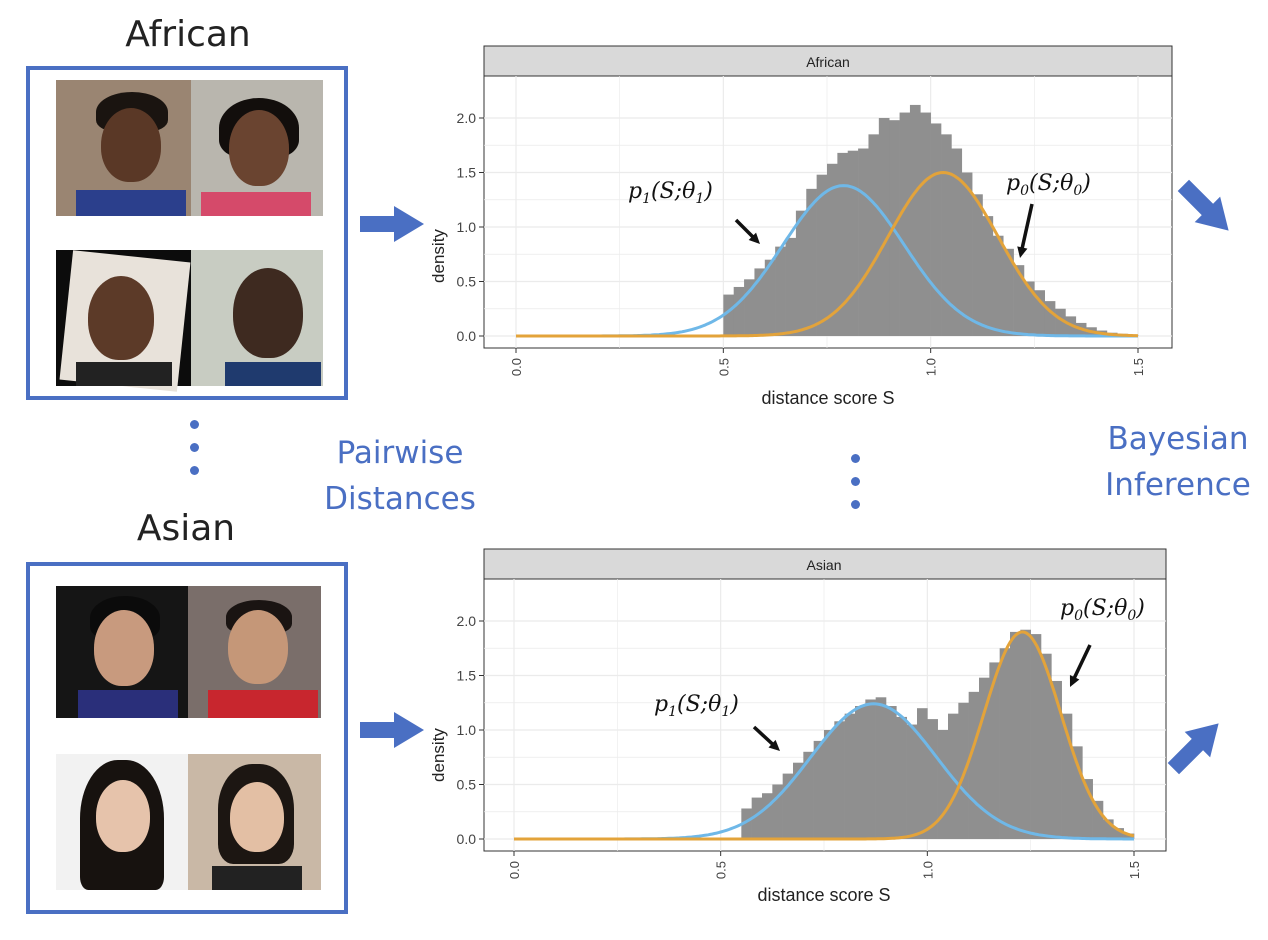 This screenshot has width=1268, height=940. What do you see at coordinates (931, 367) in the screenshot?
I see `x-tick-label: 1.0` at bounding box center [931, 367].